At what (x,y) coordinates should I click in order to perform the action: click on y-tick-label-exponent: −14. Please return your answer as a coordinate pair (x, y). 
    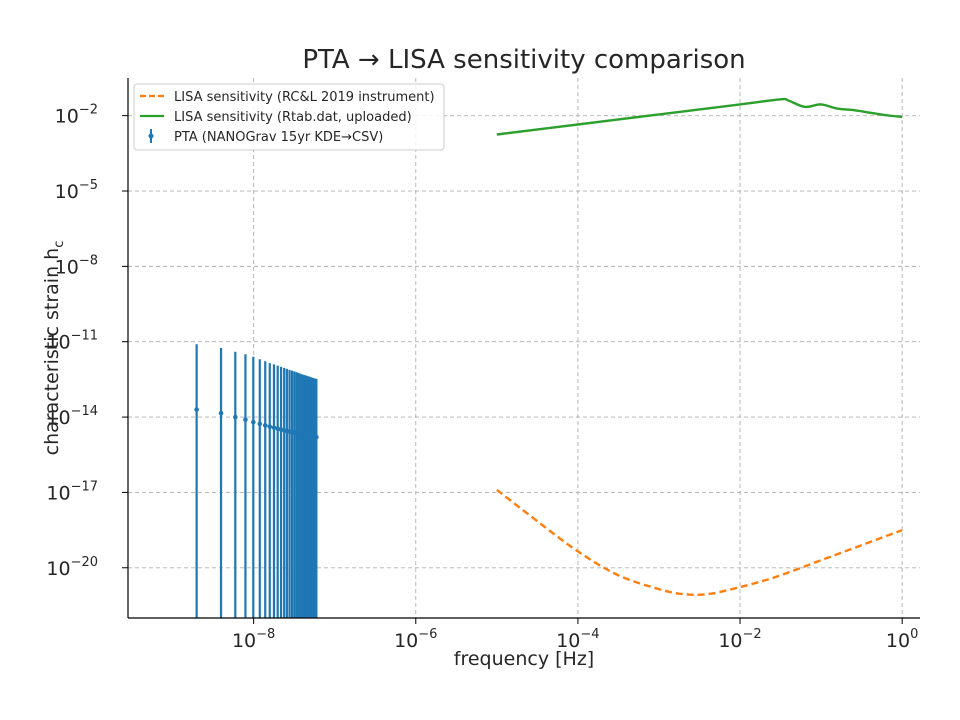
    Looking at the image, I should click on (84, 411).